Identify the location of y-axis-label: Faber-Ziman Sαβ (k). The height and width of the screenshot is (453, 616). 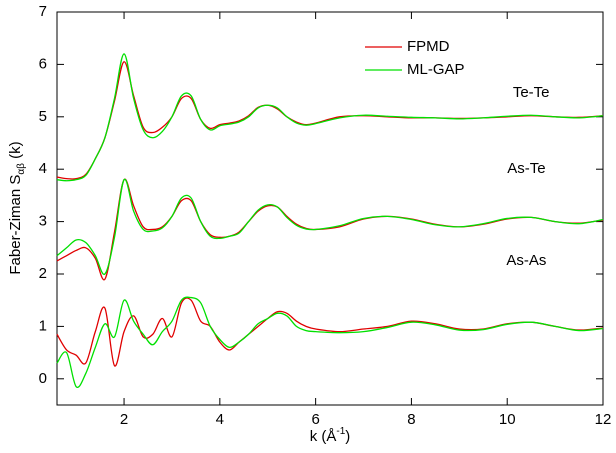
(17, 207).